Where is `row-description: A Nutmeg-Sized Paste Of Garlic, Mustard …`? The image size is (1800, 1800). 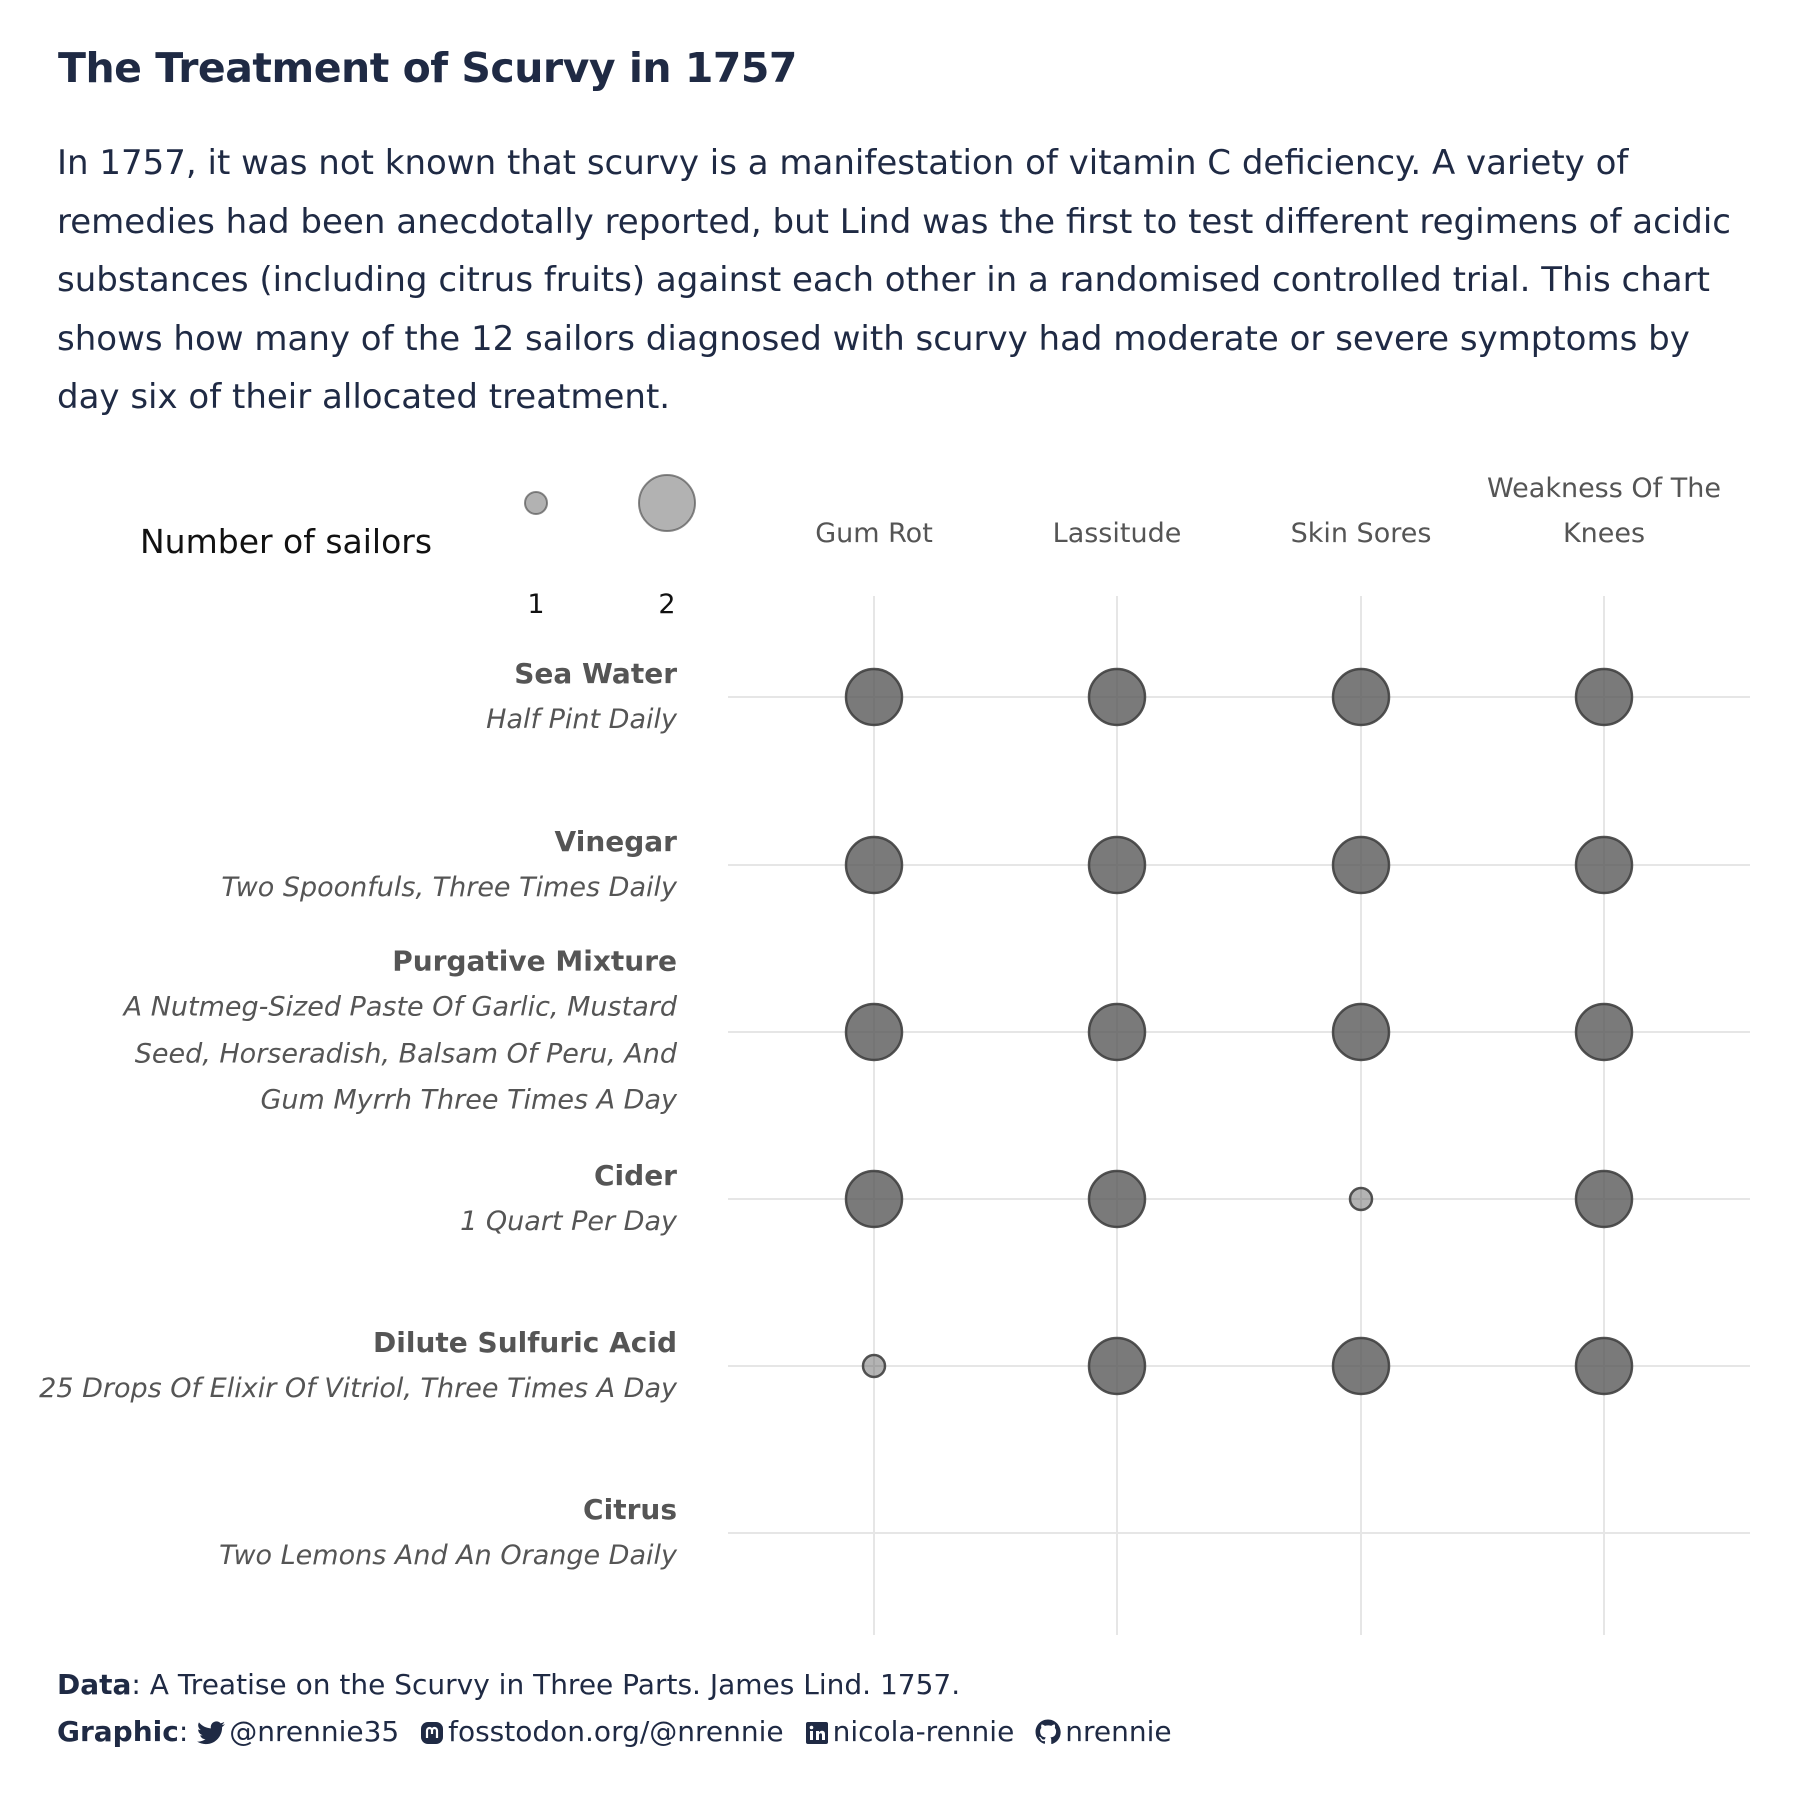 row-description: A Nutmeg-Sized Paste Of Garlic, Mustard … is located at coordinates (400, 1053).